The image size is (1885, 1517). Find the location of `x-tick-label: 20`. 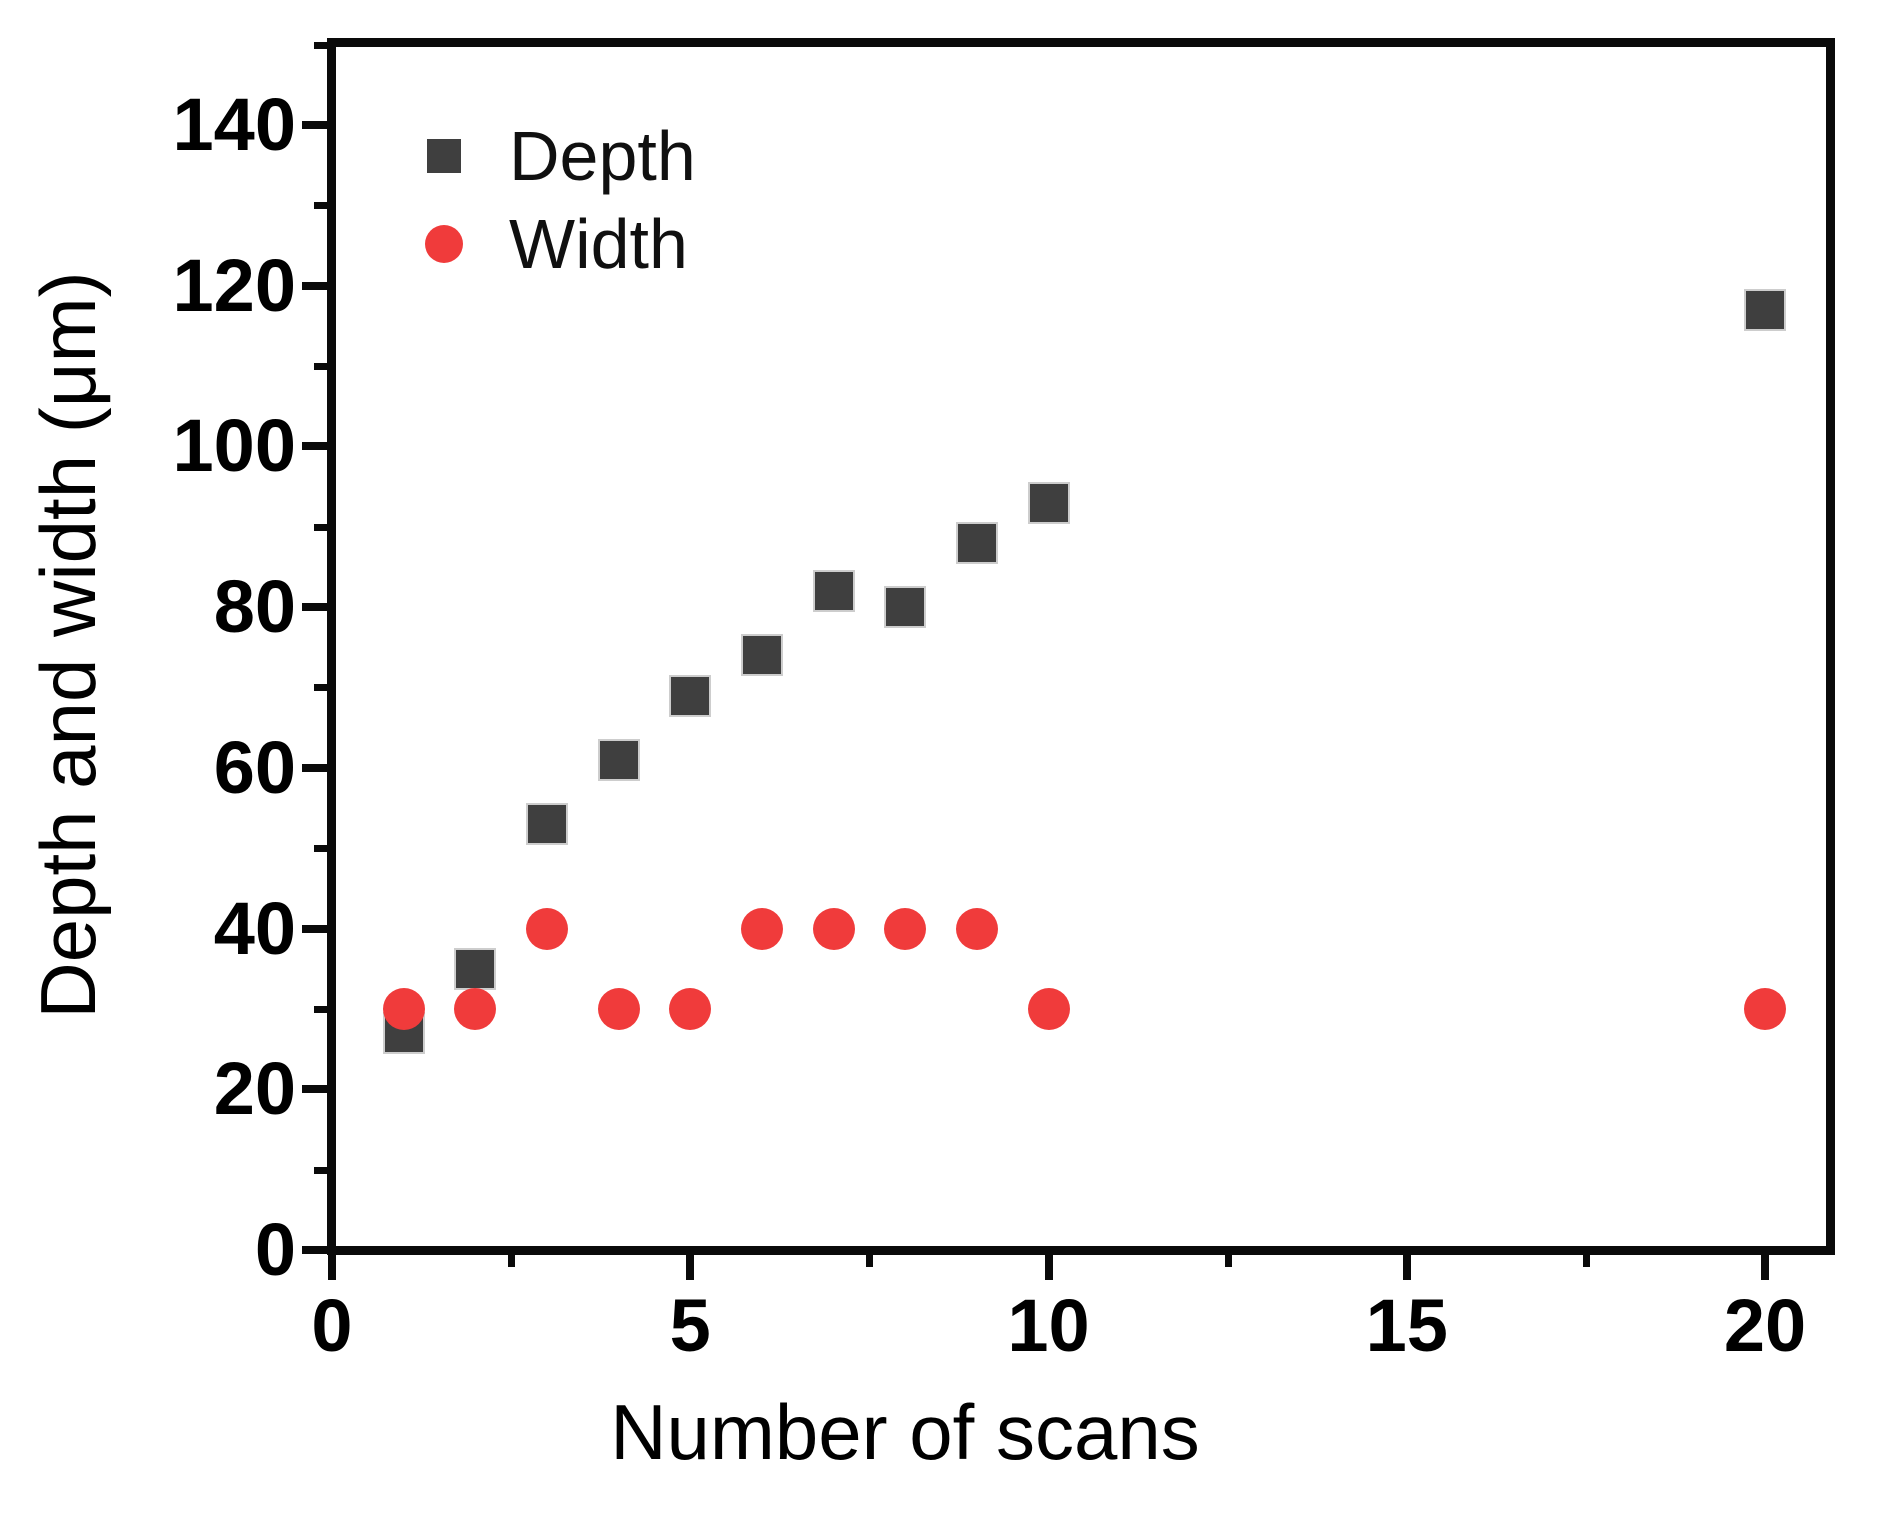

x-tick-label: 20 is located at coordinates (1765, 1325).